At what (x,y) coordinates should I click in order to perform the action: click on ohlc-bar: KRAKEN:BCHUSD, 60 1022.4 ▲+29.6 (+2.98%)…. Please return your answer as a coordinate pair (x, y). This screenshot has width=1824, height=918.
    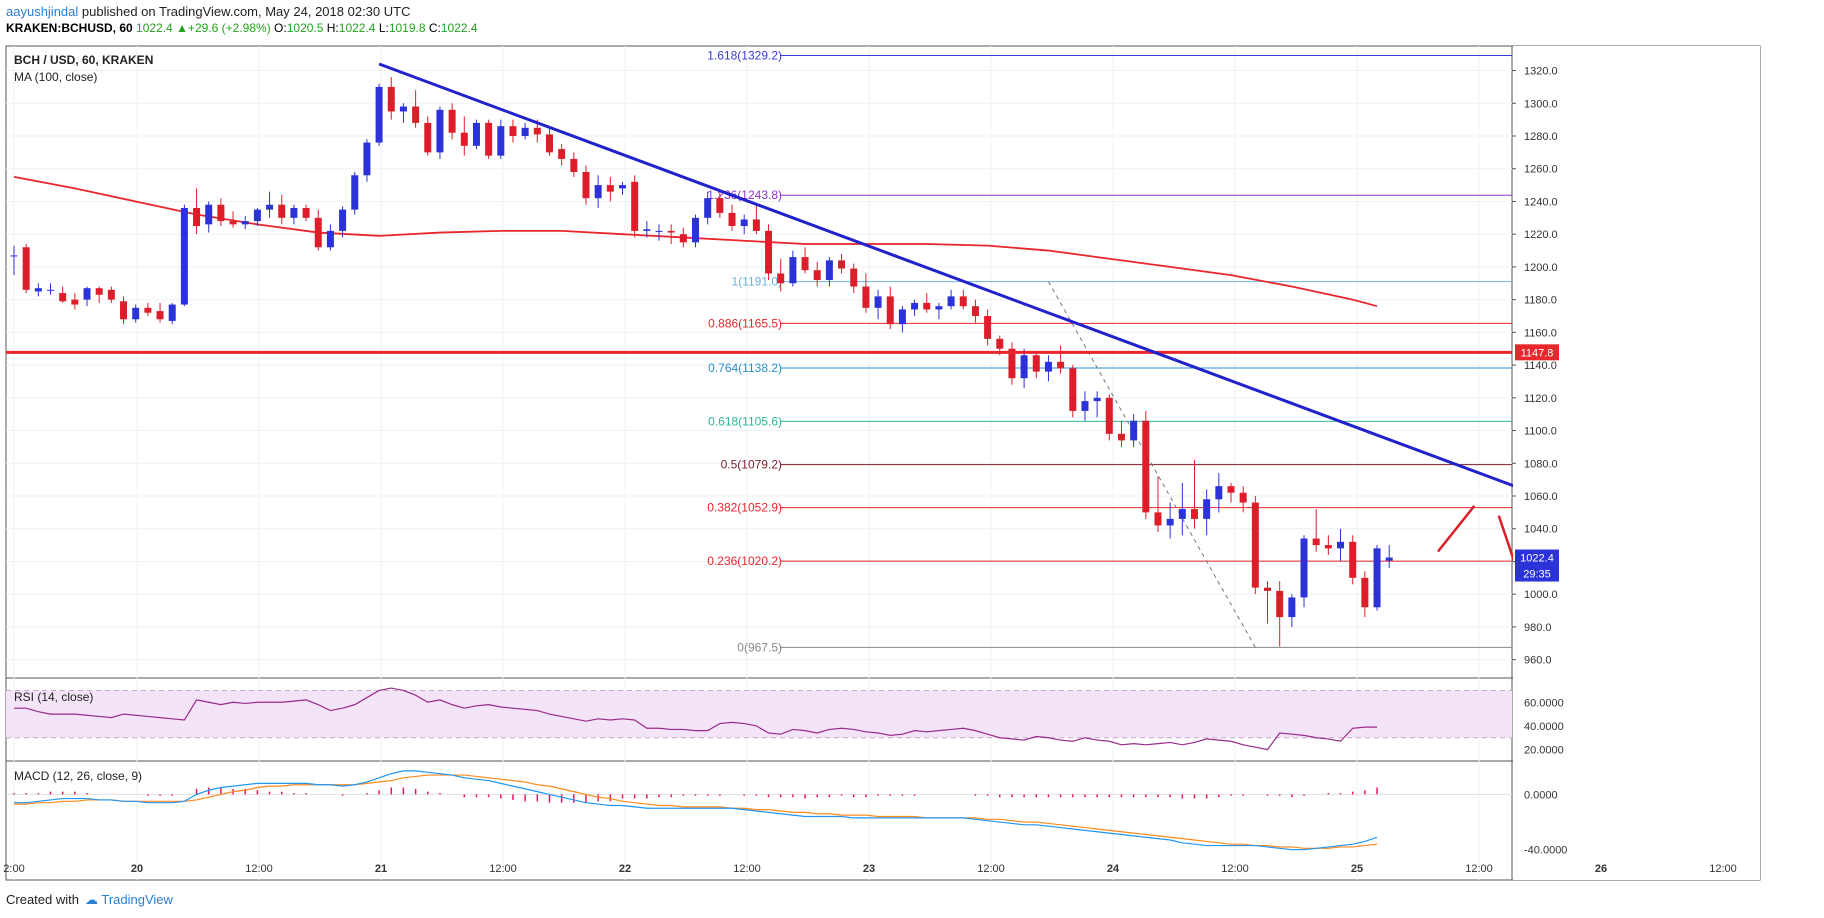
    Looking at the image, I should click on (242, 28).